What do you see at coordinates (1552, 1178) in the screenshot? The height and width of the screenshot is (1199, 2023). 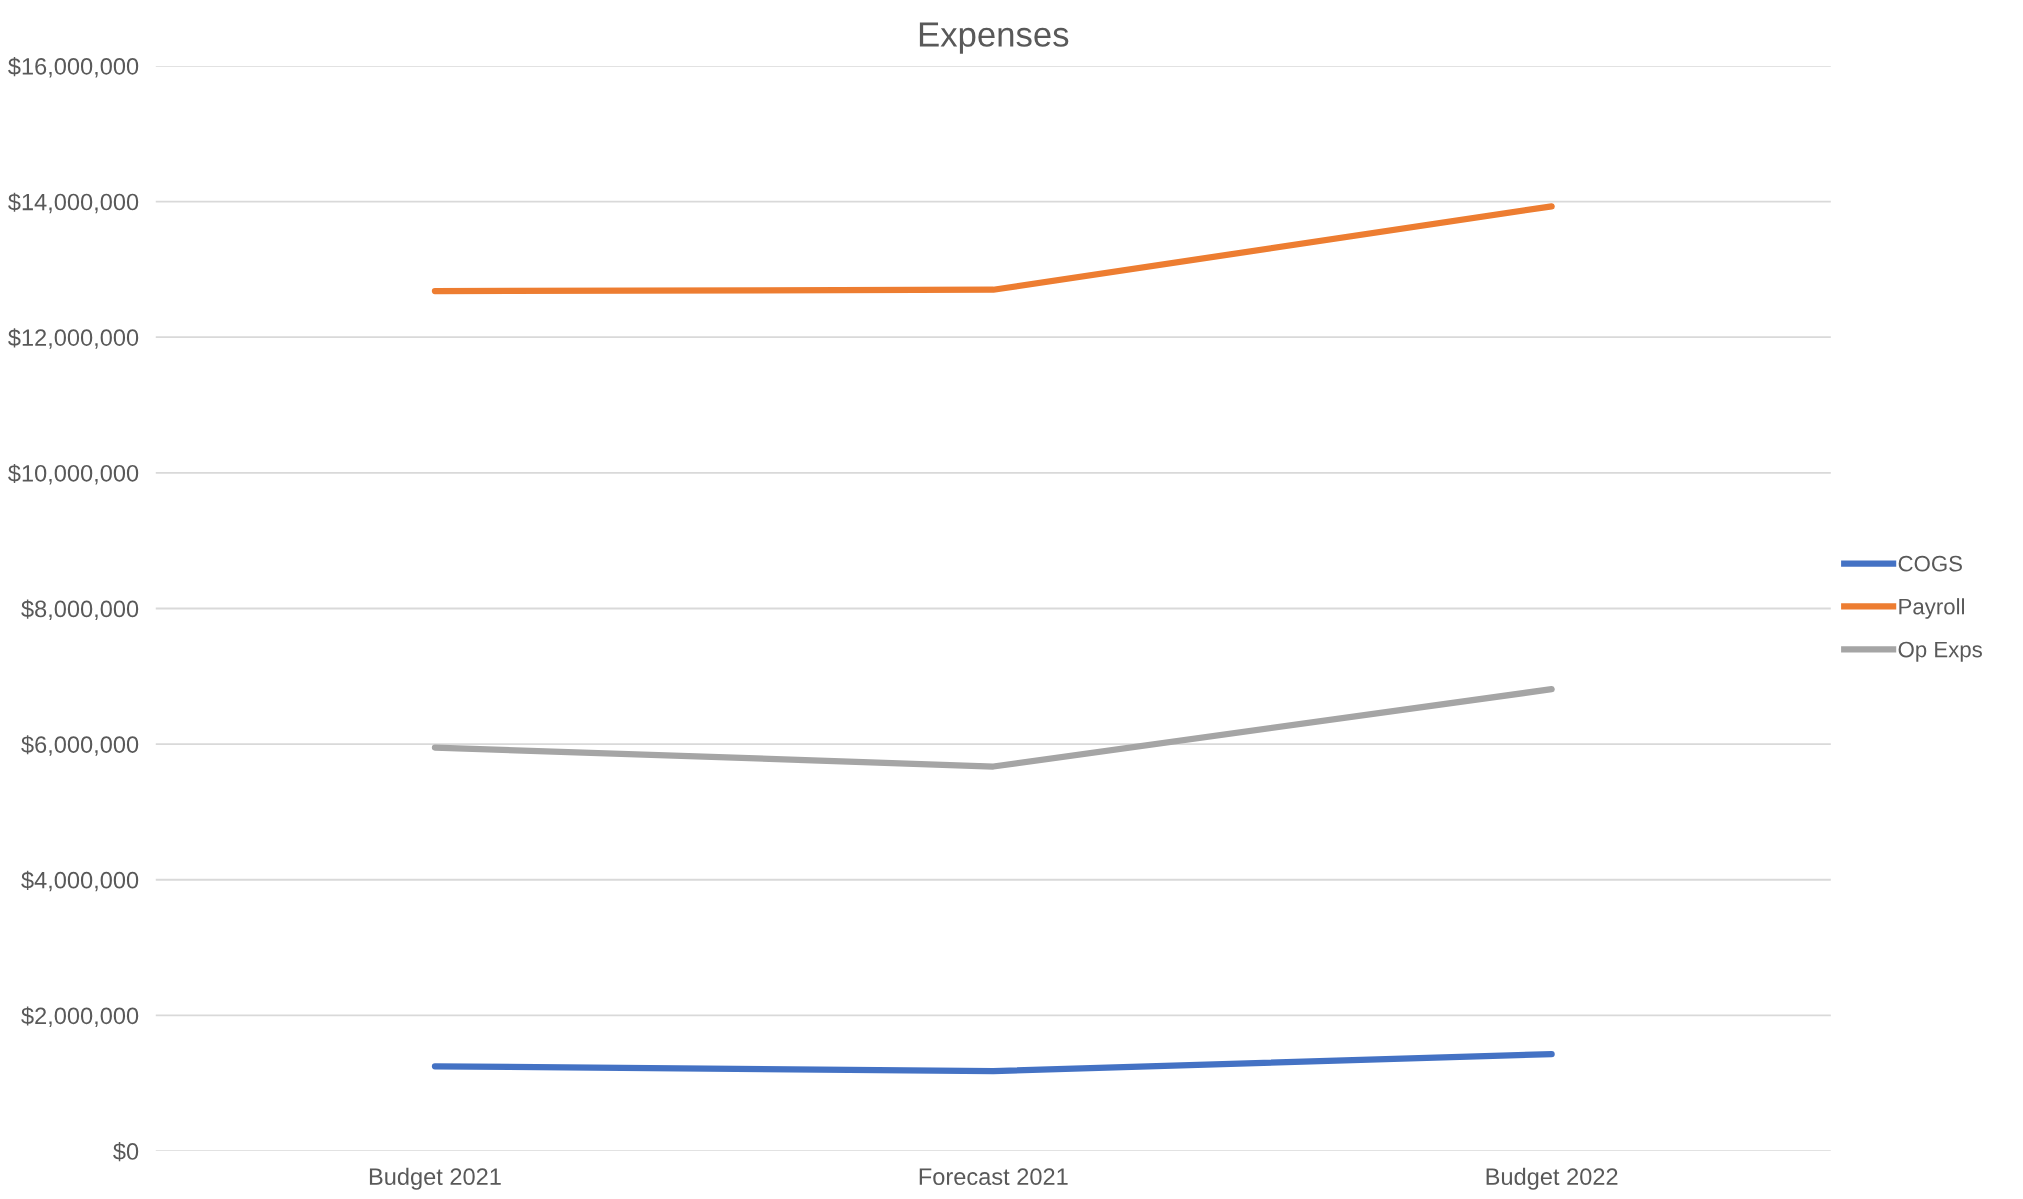 I see `x-tick-label: Budget 2022` at bounding box center [1552, 1178].